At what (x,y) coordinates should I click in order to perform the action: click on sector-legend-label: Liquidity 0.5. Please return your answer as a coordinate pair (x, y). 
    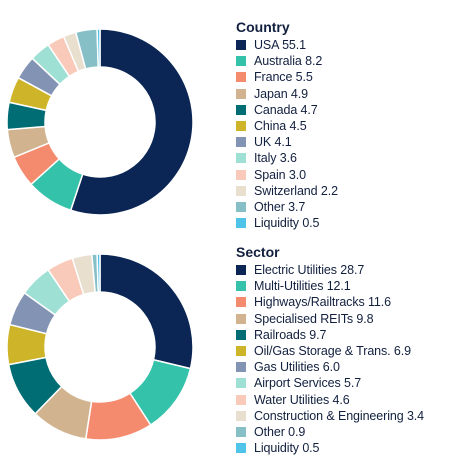
    Looking at the image, I should click on (287, 448).